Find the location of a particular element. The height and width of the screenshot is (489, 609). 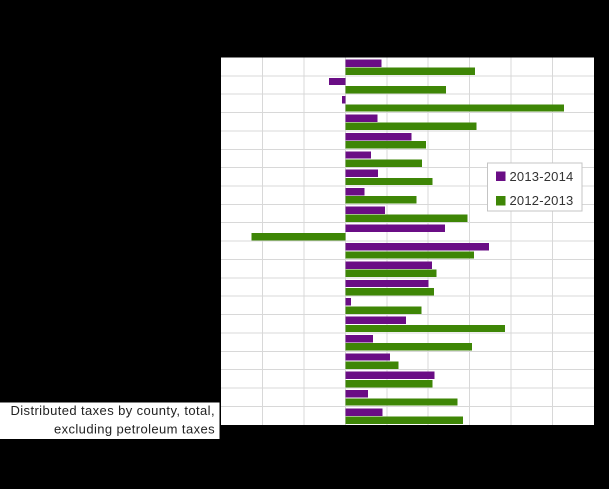

svg-text: excluding petroleum taxes is located at coordinates (134, 429).